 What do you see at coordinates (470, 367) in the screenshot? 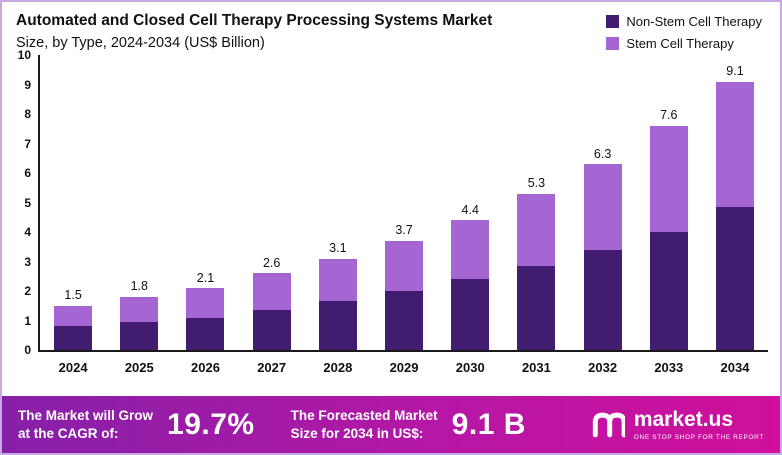
I see `x-tick-label: 2030` at bounding box center [470, 367].